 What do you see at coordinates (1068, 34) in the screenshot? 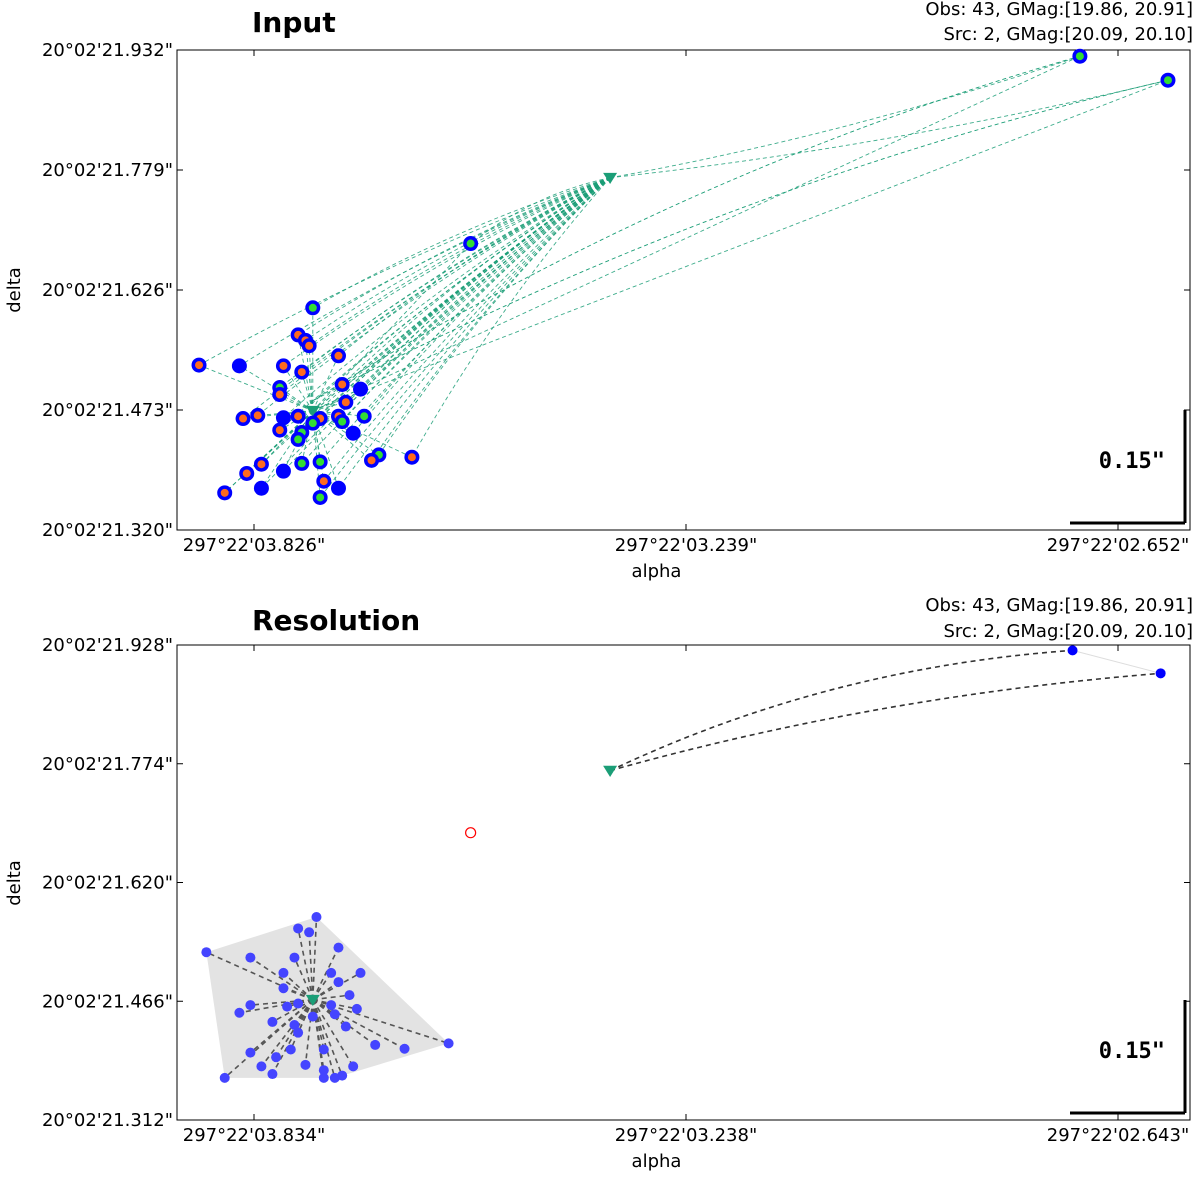
I see `info-line-src: Src: 2, GMag:[20.09, 20.10]` at bounding box center [1068, 34].